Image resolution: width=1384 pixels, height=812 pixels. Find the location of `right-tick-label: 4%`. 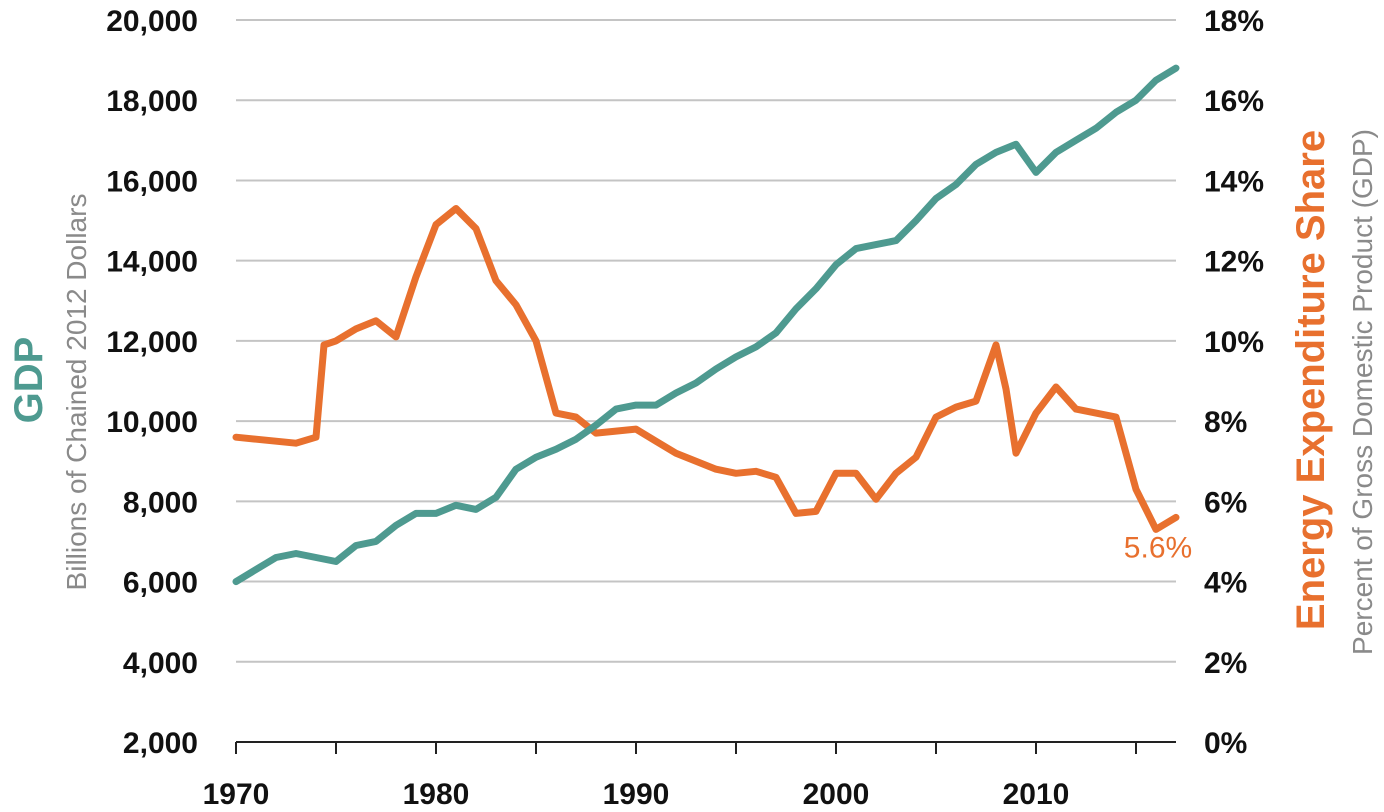

right-tick-label: 4% is located at coordinates (1225, 583).